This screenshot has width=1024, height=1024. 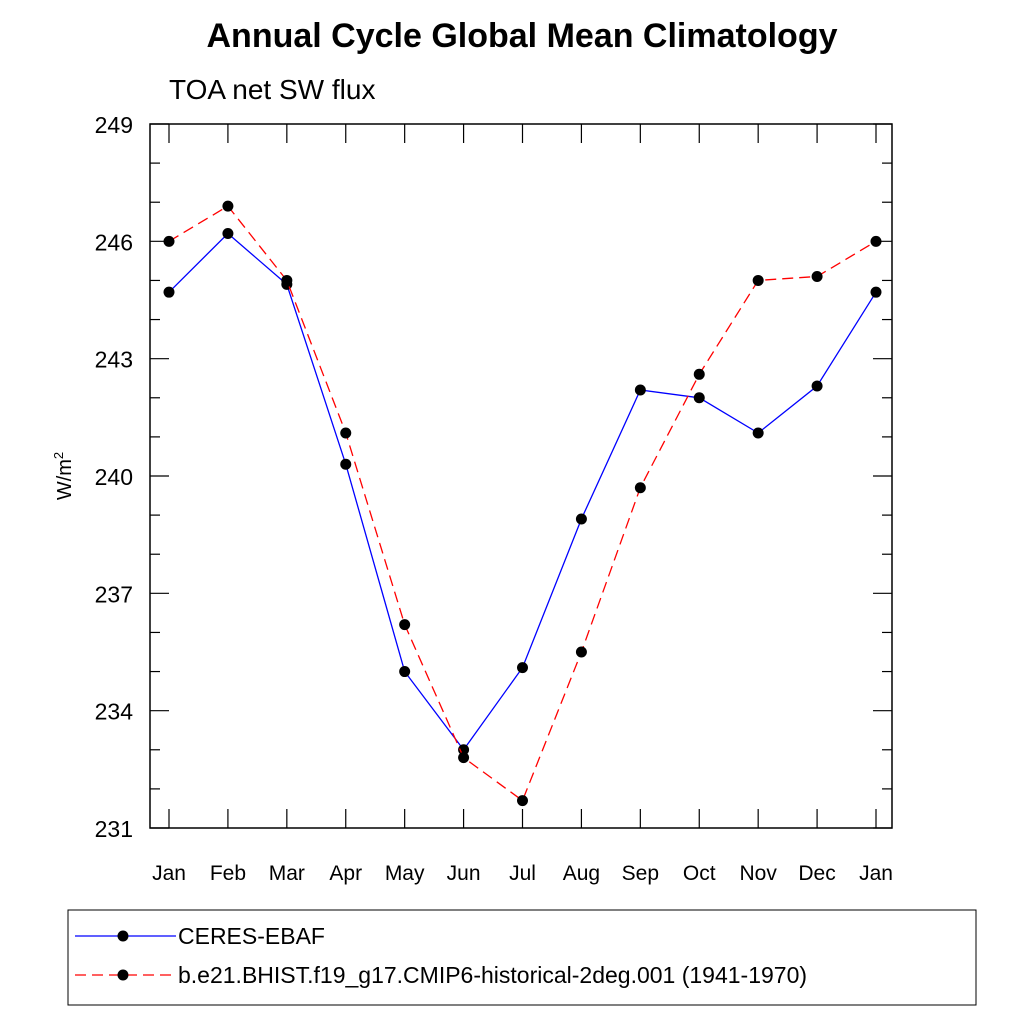 I want to click on y-tick-label: 246, so click(x=114, y=242).